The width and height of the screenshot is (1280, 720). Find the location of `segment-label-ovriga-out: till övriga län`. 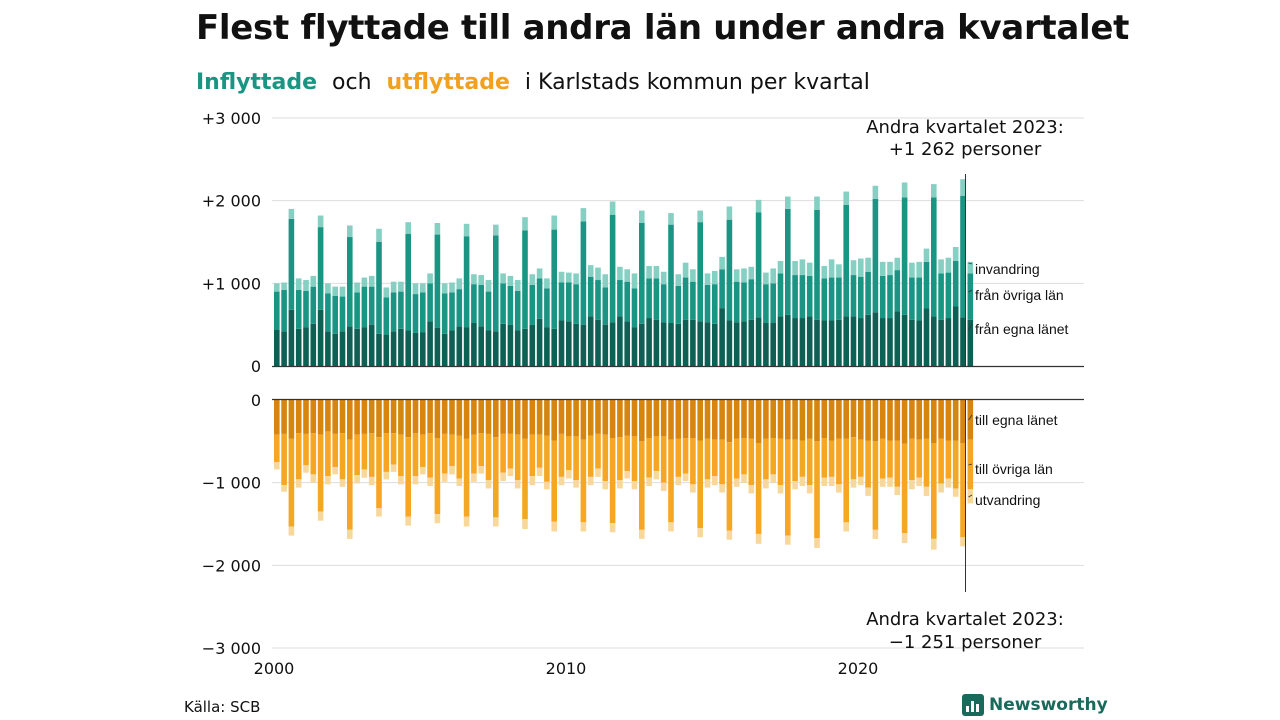

segment-label-ovriga-out: till övriga län is located at coordinates (1014, 469).